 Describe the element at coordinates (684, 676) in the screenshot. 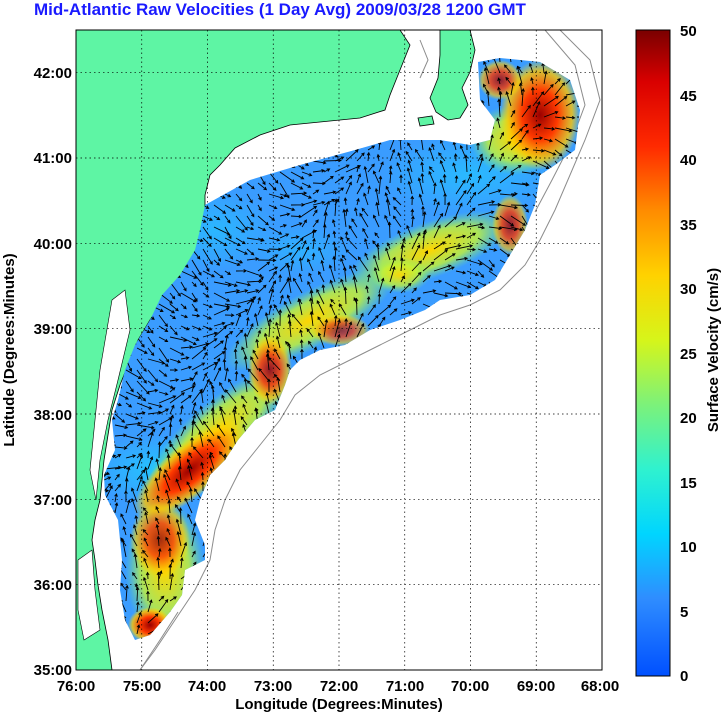

I see `colorbar-tick-label: 0` at that location.